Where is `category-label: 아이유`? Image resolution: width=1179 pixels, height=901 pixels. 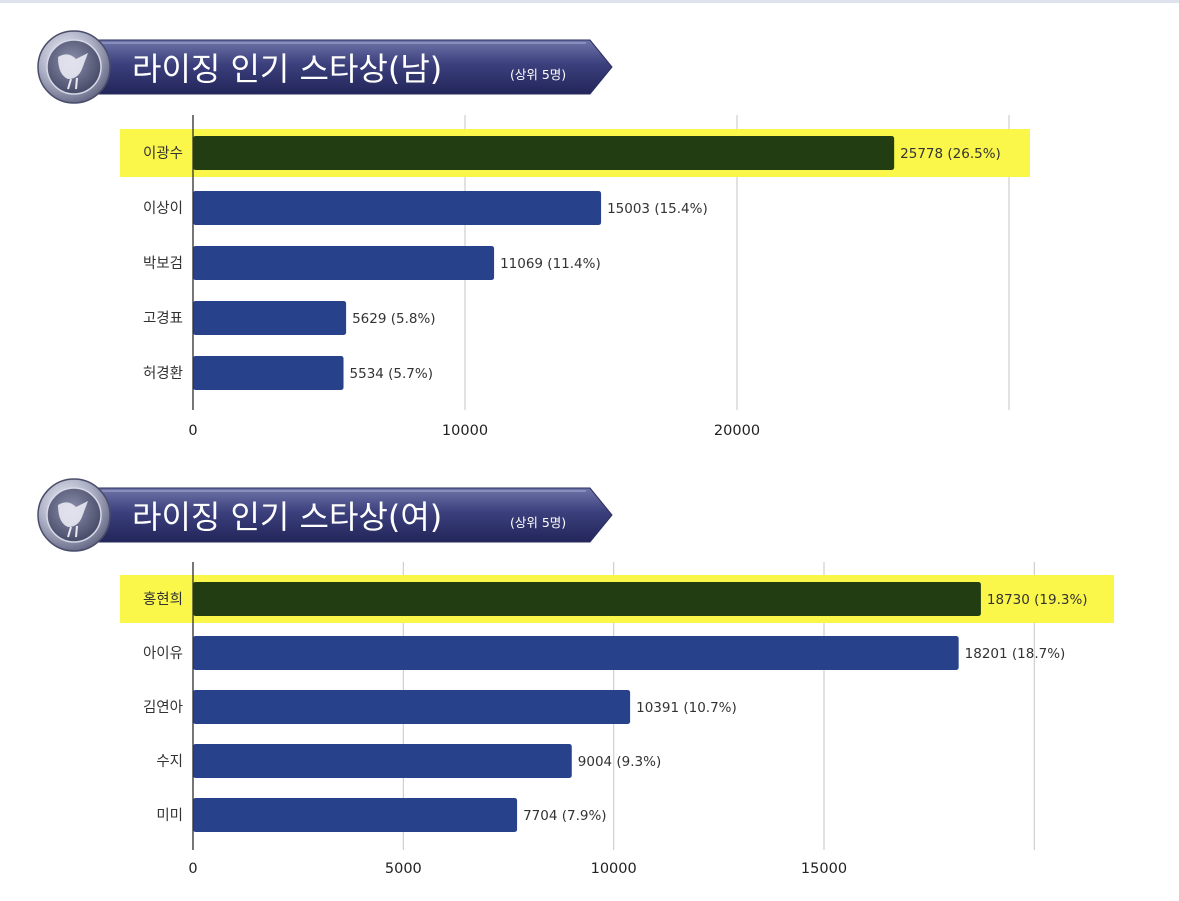 category-label: 아이유 is located at coordinates (163, 653).